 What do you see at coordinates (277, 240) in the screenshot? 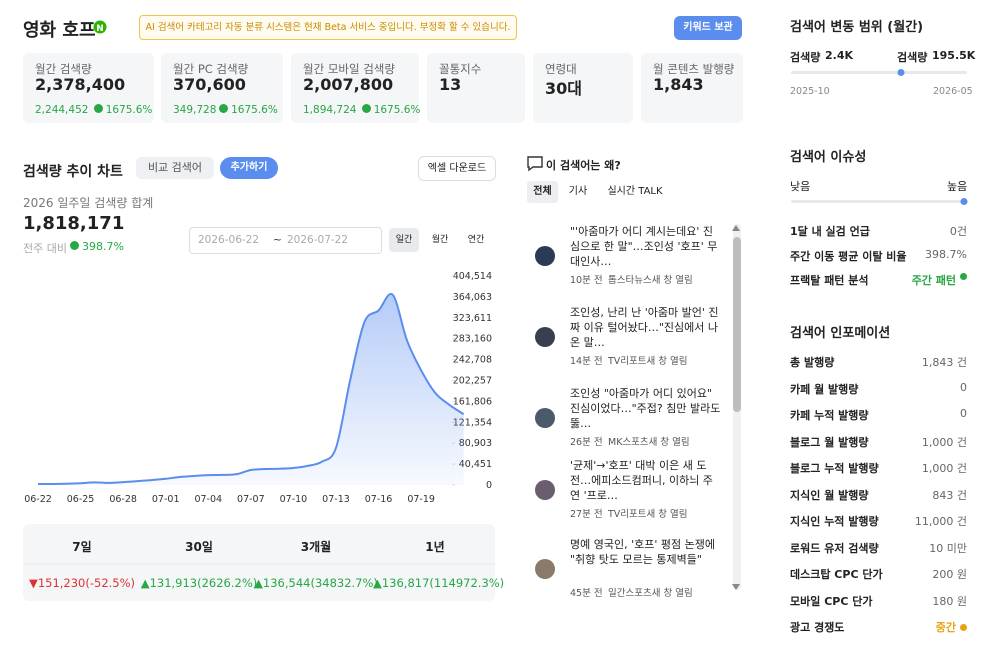
I see `date-sep: ~` at bounding box center [277, 240].